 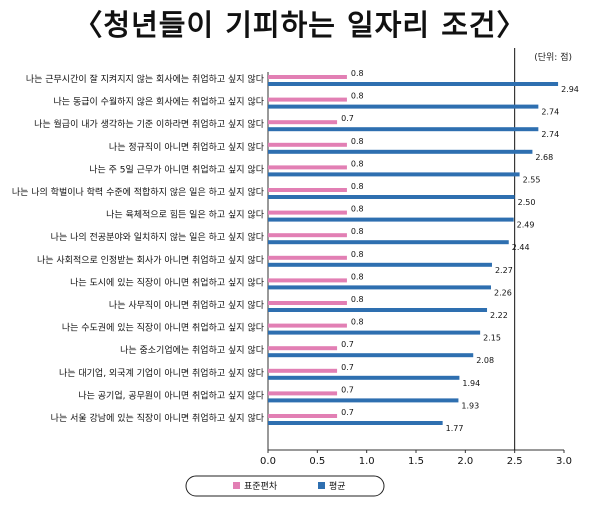 What do you see at coordinates (300, 25) in the screenshot?
I see `chart-title: 〈청년들이 기피하는 일자리 조건〉` at bounding box center [300, 25].